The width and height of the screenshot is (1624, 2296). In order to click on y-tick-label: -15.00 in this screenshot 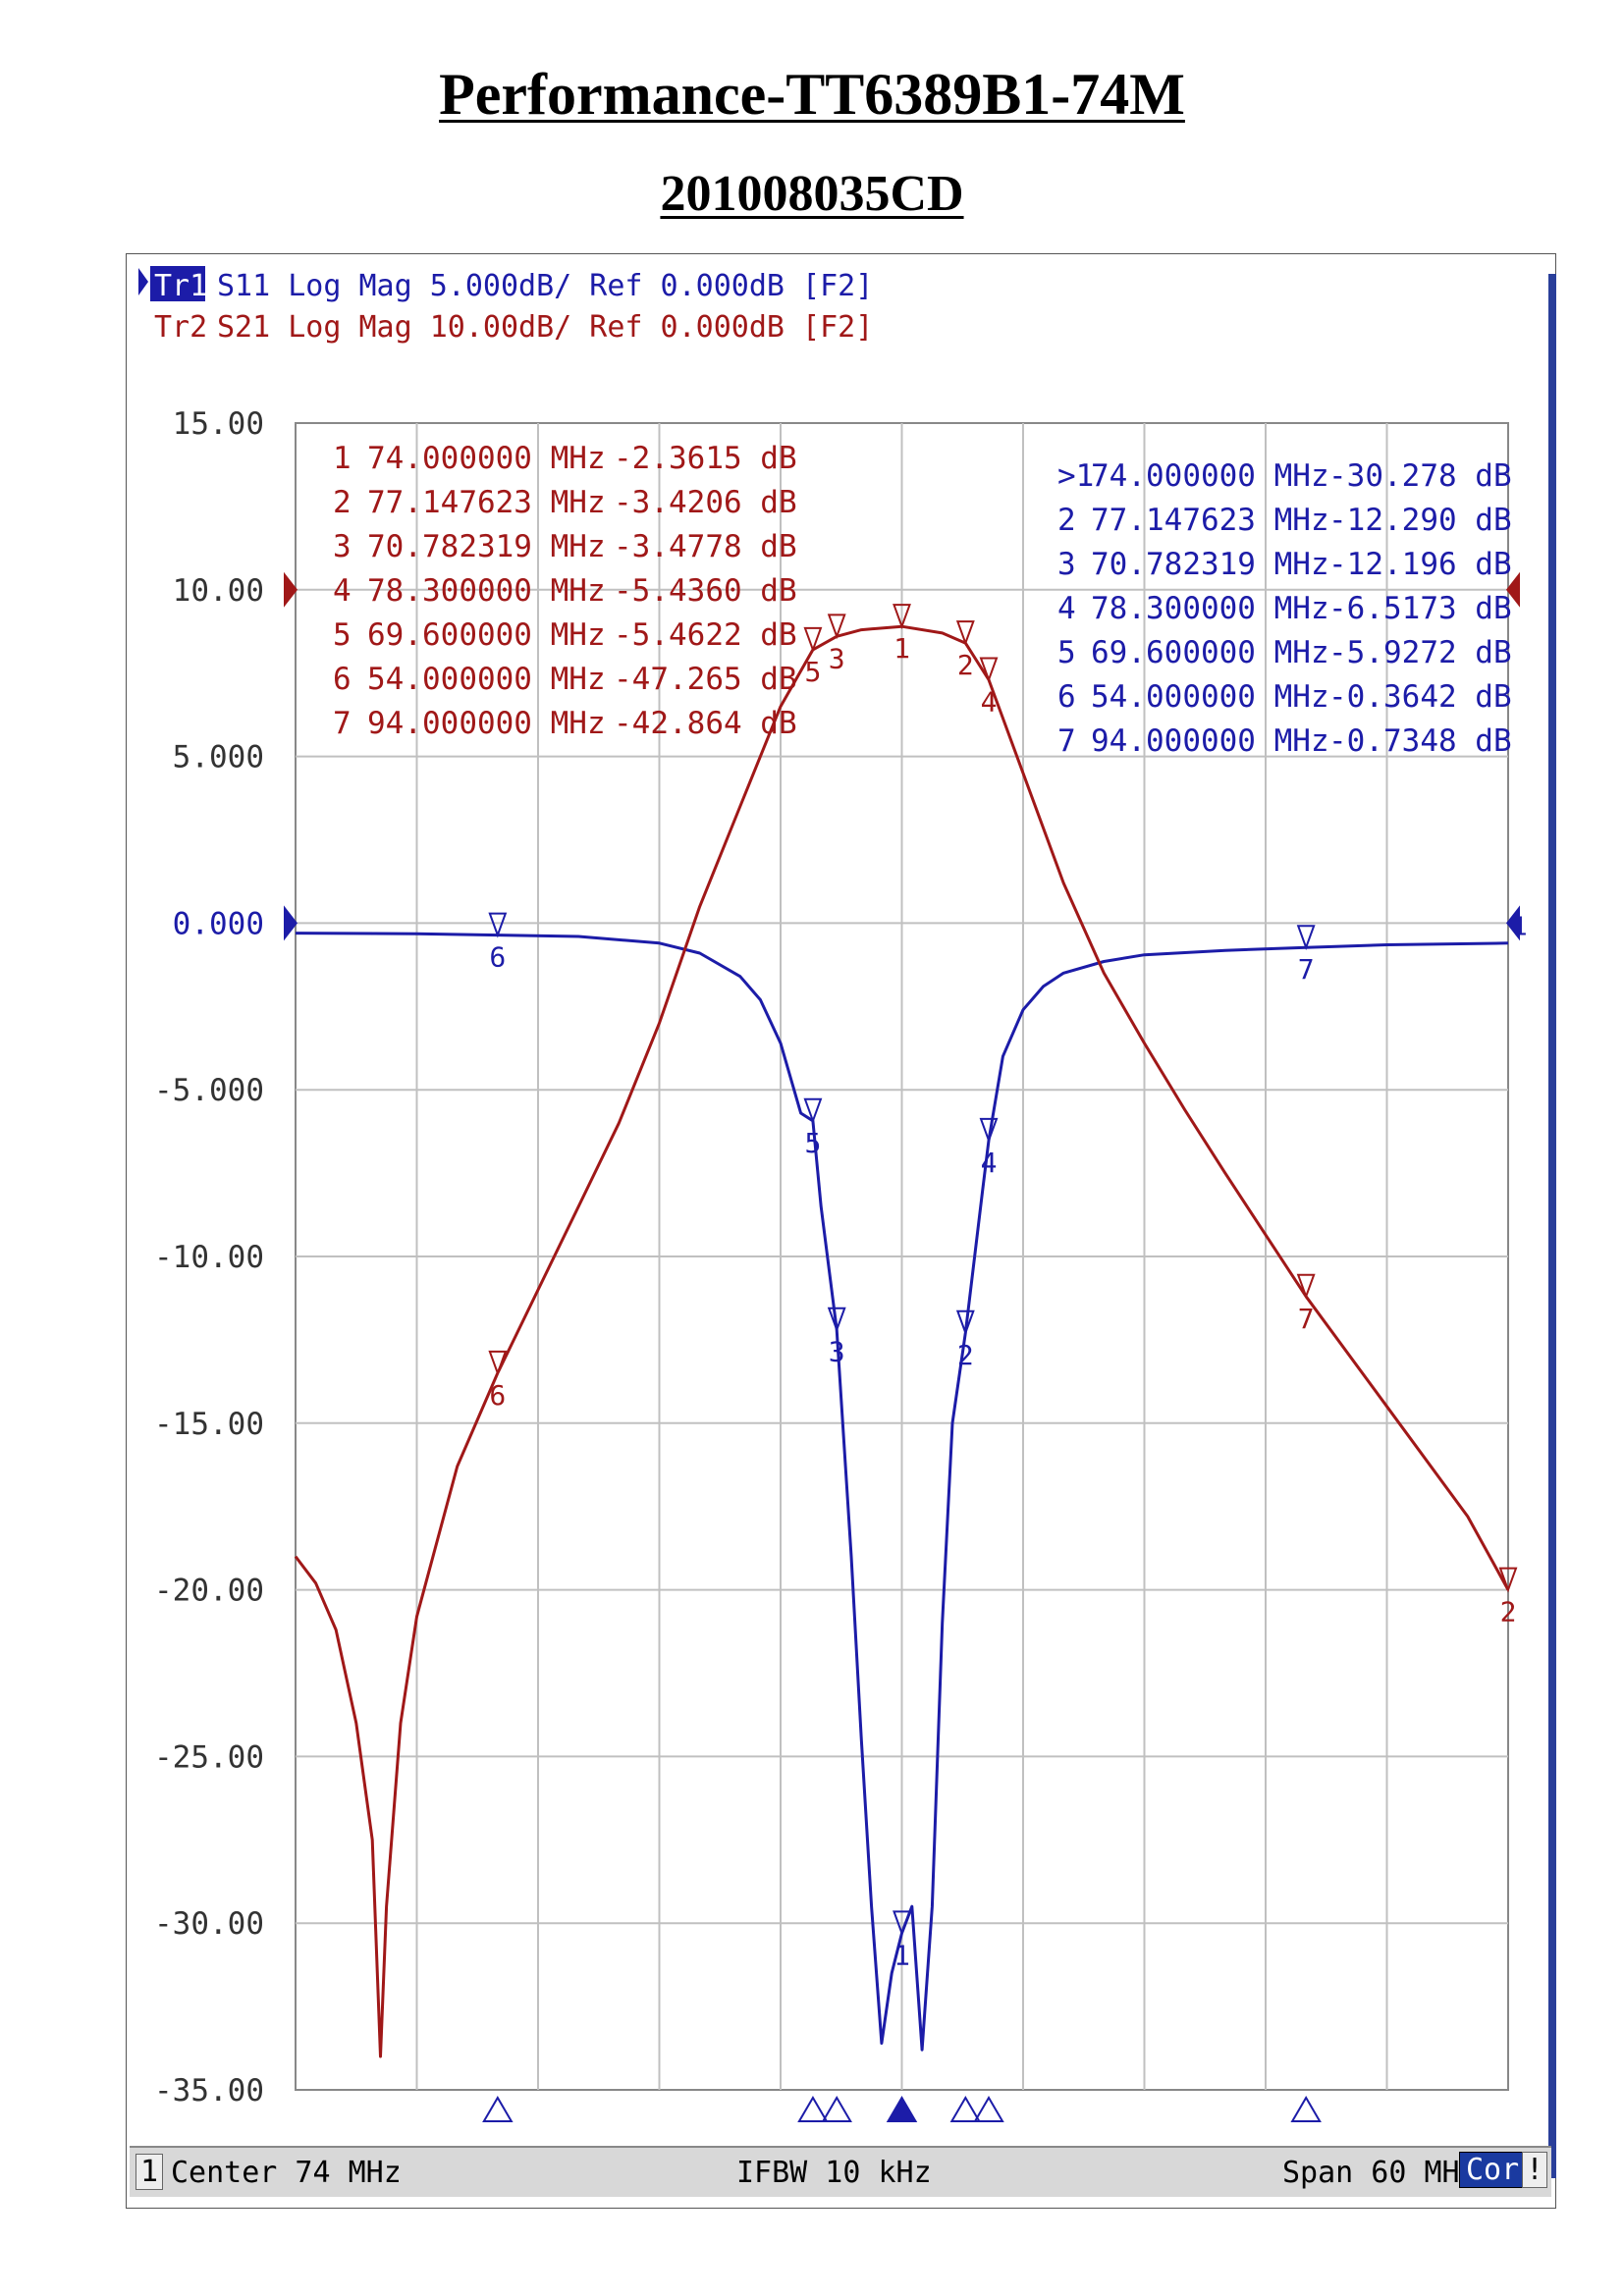, I will do `click(209, 1424)`.